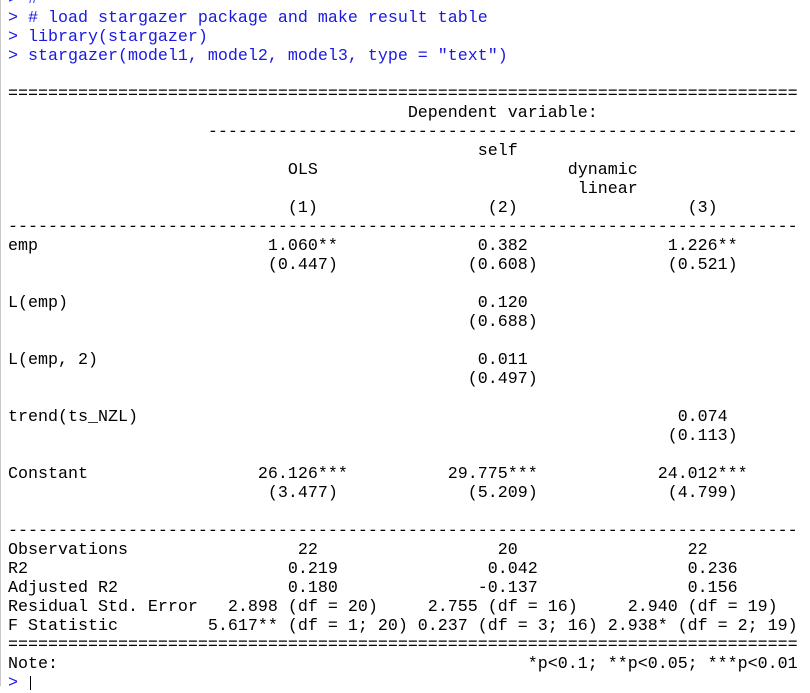 The image size is (810, 693). I want to click on output-line: Observations 22 20 22, so click(358, 550).